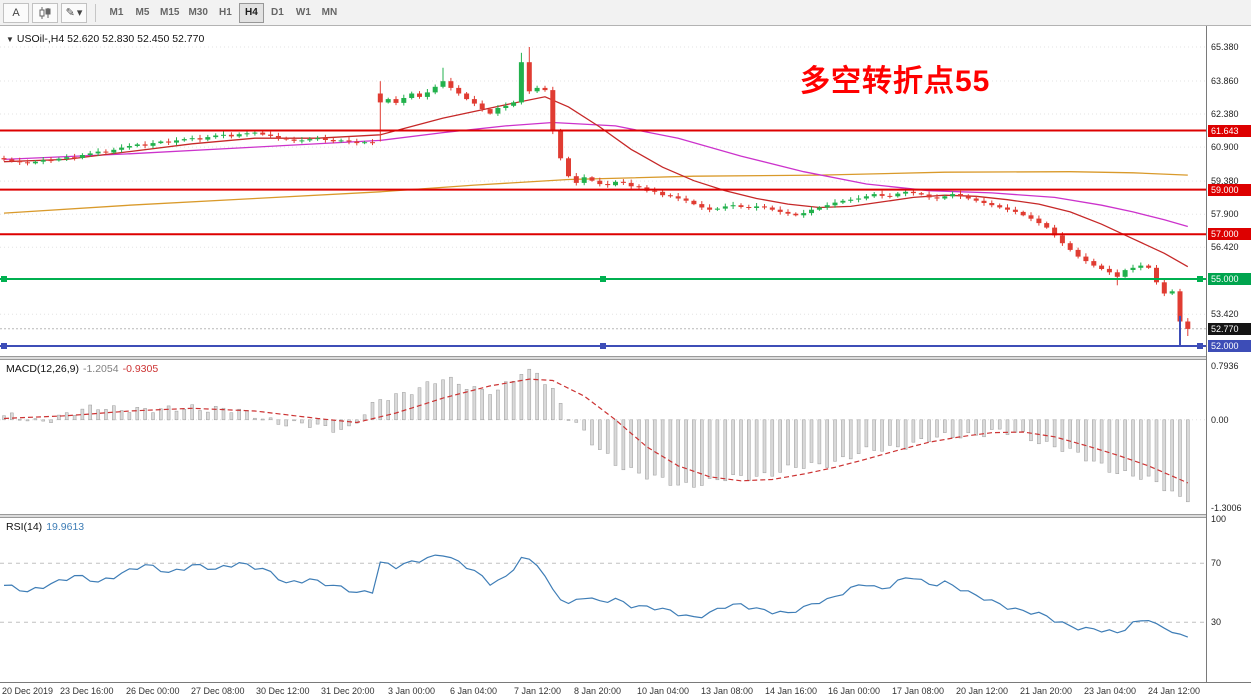 The height and width of the screenshot is (699, 1251). I want to click on symbols-button: A, so click(16, 12).